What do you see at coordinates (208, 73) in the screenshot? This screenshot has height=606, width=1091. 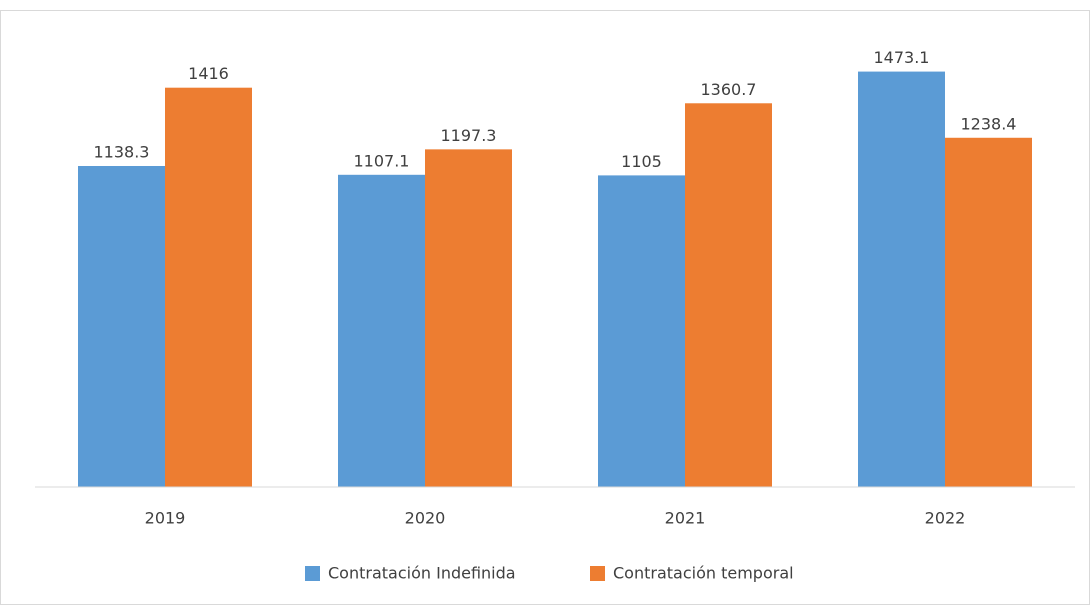 I see `value-label: 1416` at bounding box center [208, 73].